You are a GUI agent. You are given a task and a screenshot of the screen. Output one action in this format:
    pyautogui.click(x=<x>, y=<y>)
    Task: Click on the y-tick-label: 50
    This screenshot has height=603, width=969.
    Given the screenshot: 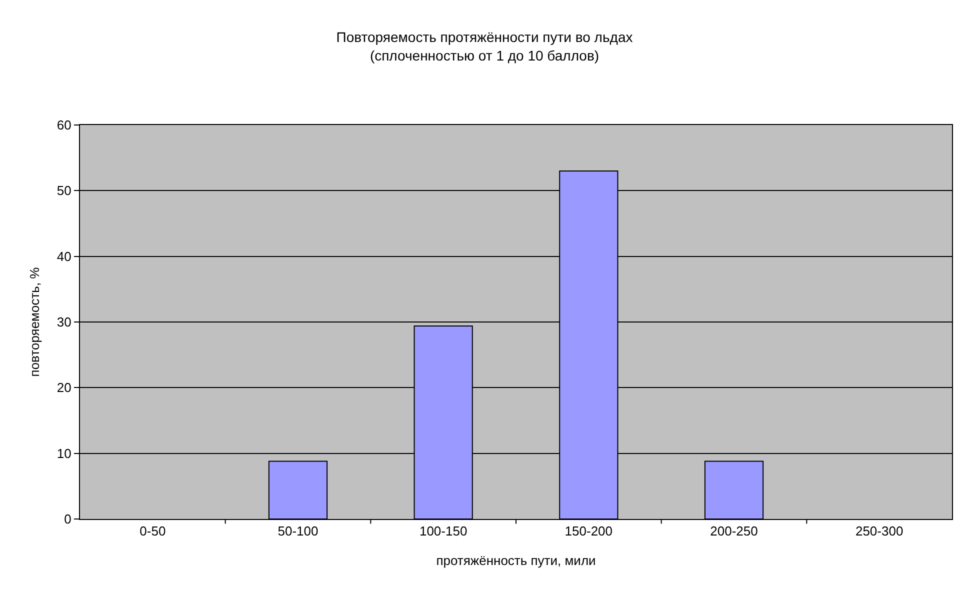 What is the action you would take?
    pyautogui.click(x=64, y=190)
    